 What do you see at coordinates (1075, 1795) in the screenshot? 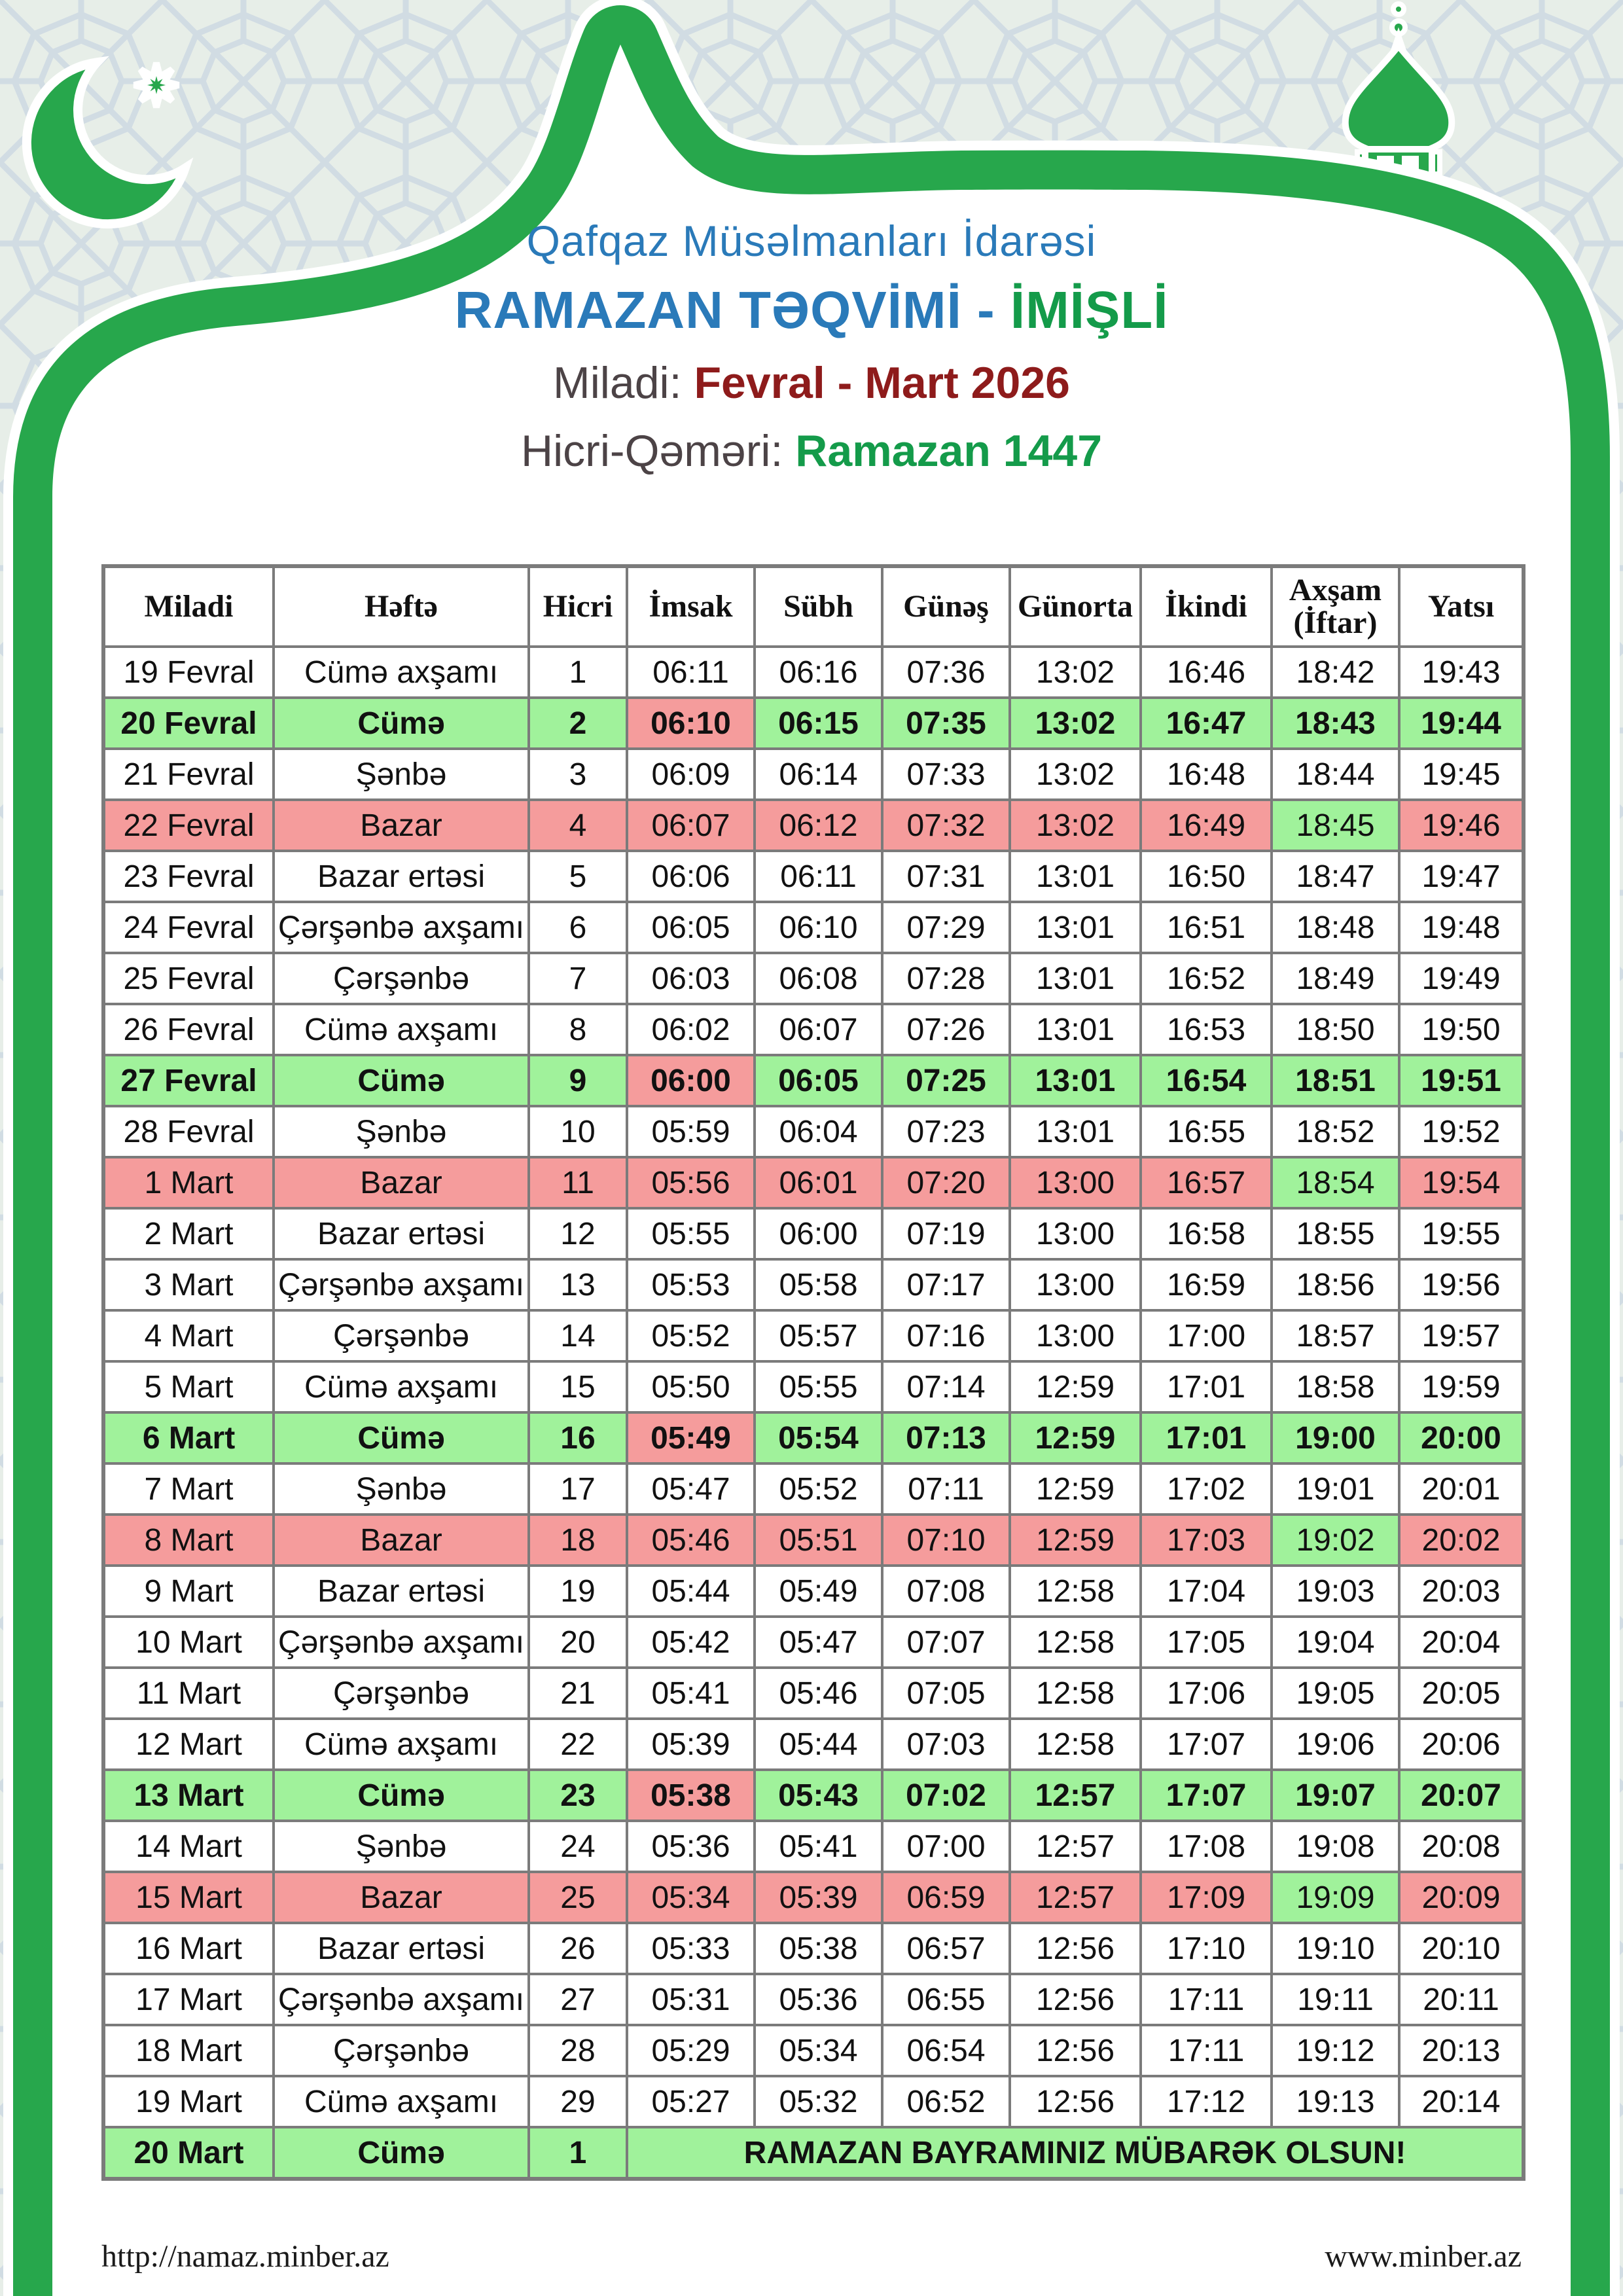
I see `cell-gunorta: 12:57` at bounding box center [1075, 1795].